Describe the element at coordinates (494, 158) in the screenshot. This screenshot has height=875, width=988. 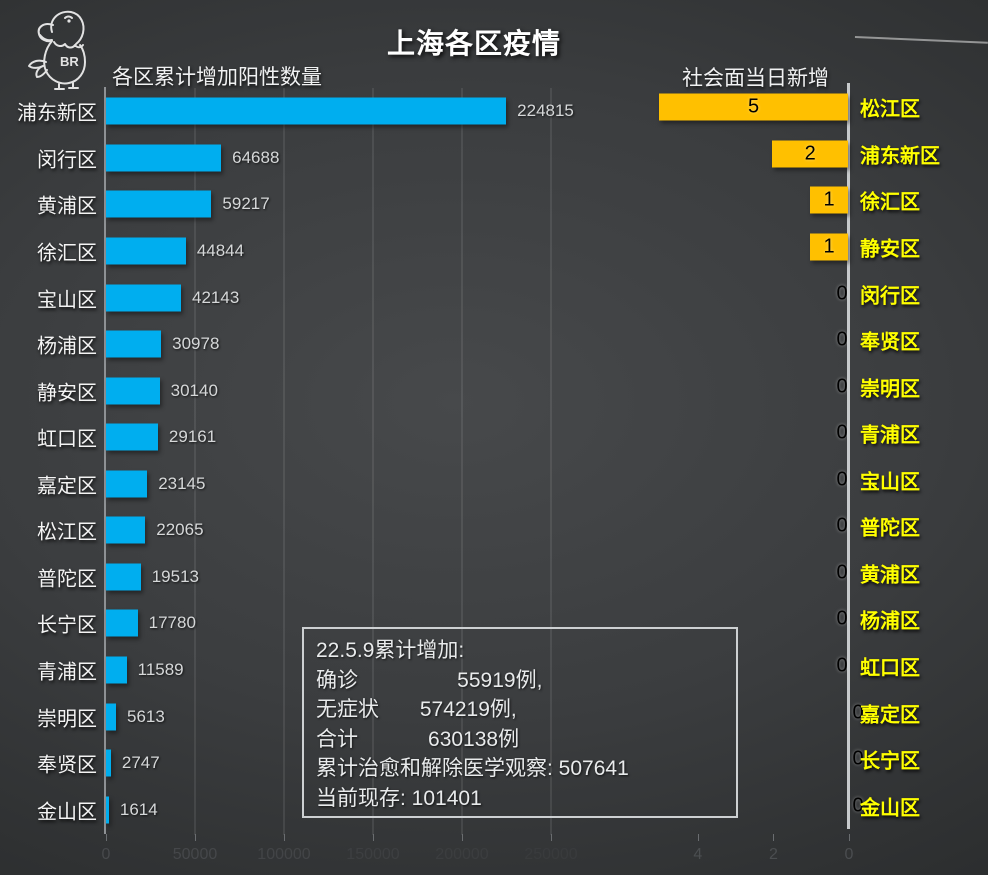
I see `left-chart-row: 闵行区 64688` at that location.